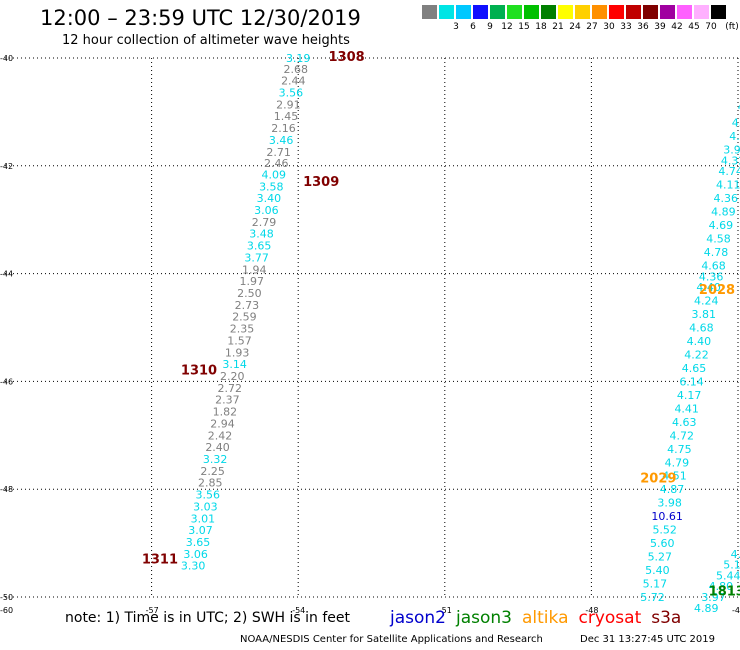 The image size is (740, 650). I want to click on wave-height-value: 1.45, so click(286, 116).